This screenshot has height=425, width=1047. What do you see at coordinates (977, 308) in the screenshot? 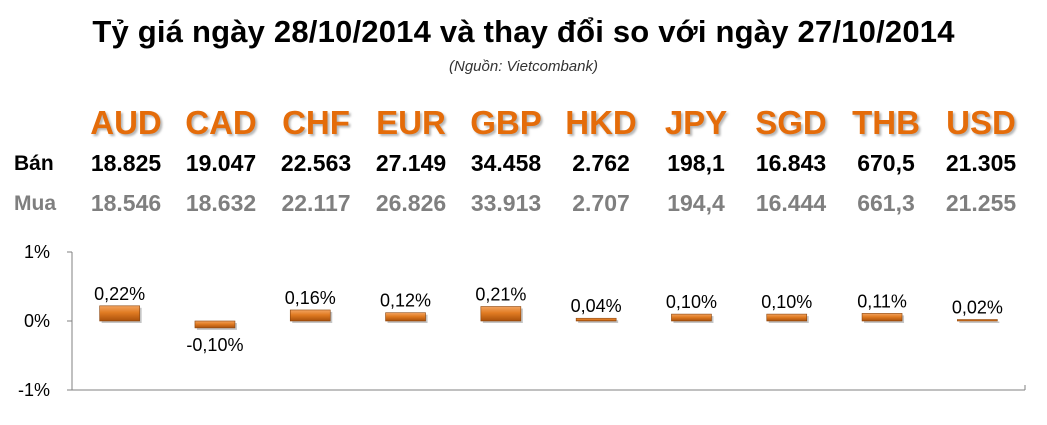
I see `data-label-usd: 0,02%` at bounding box center [977, 308].